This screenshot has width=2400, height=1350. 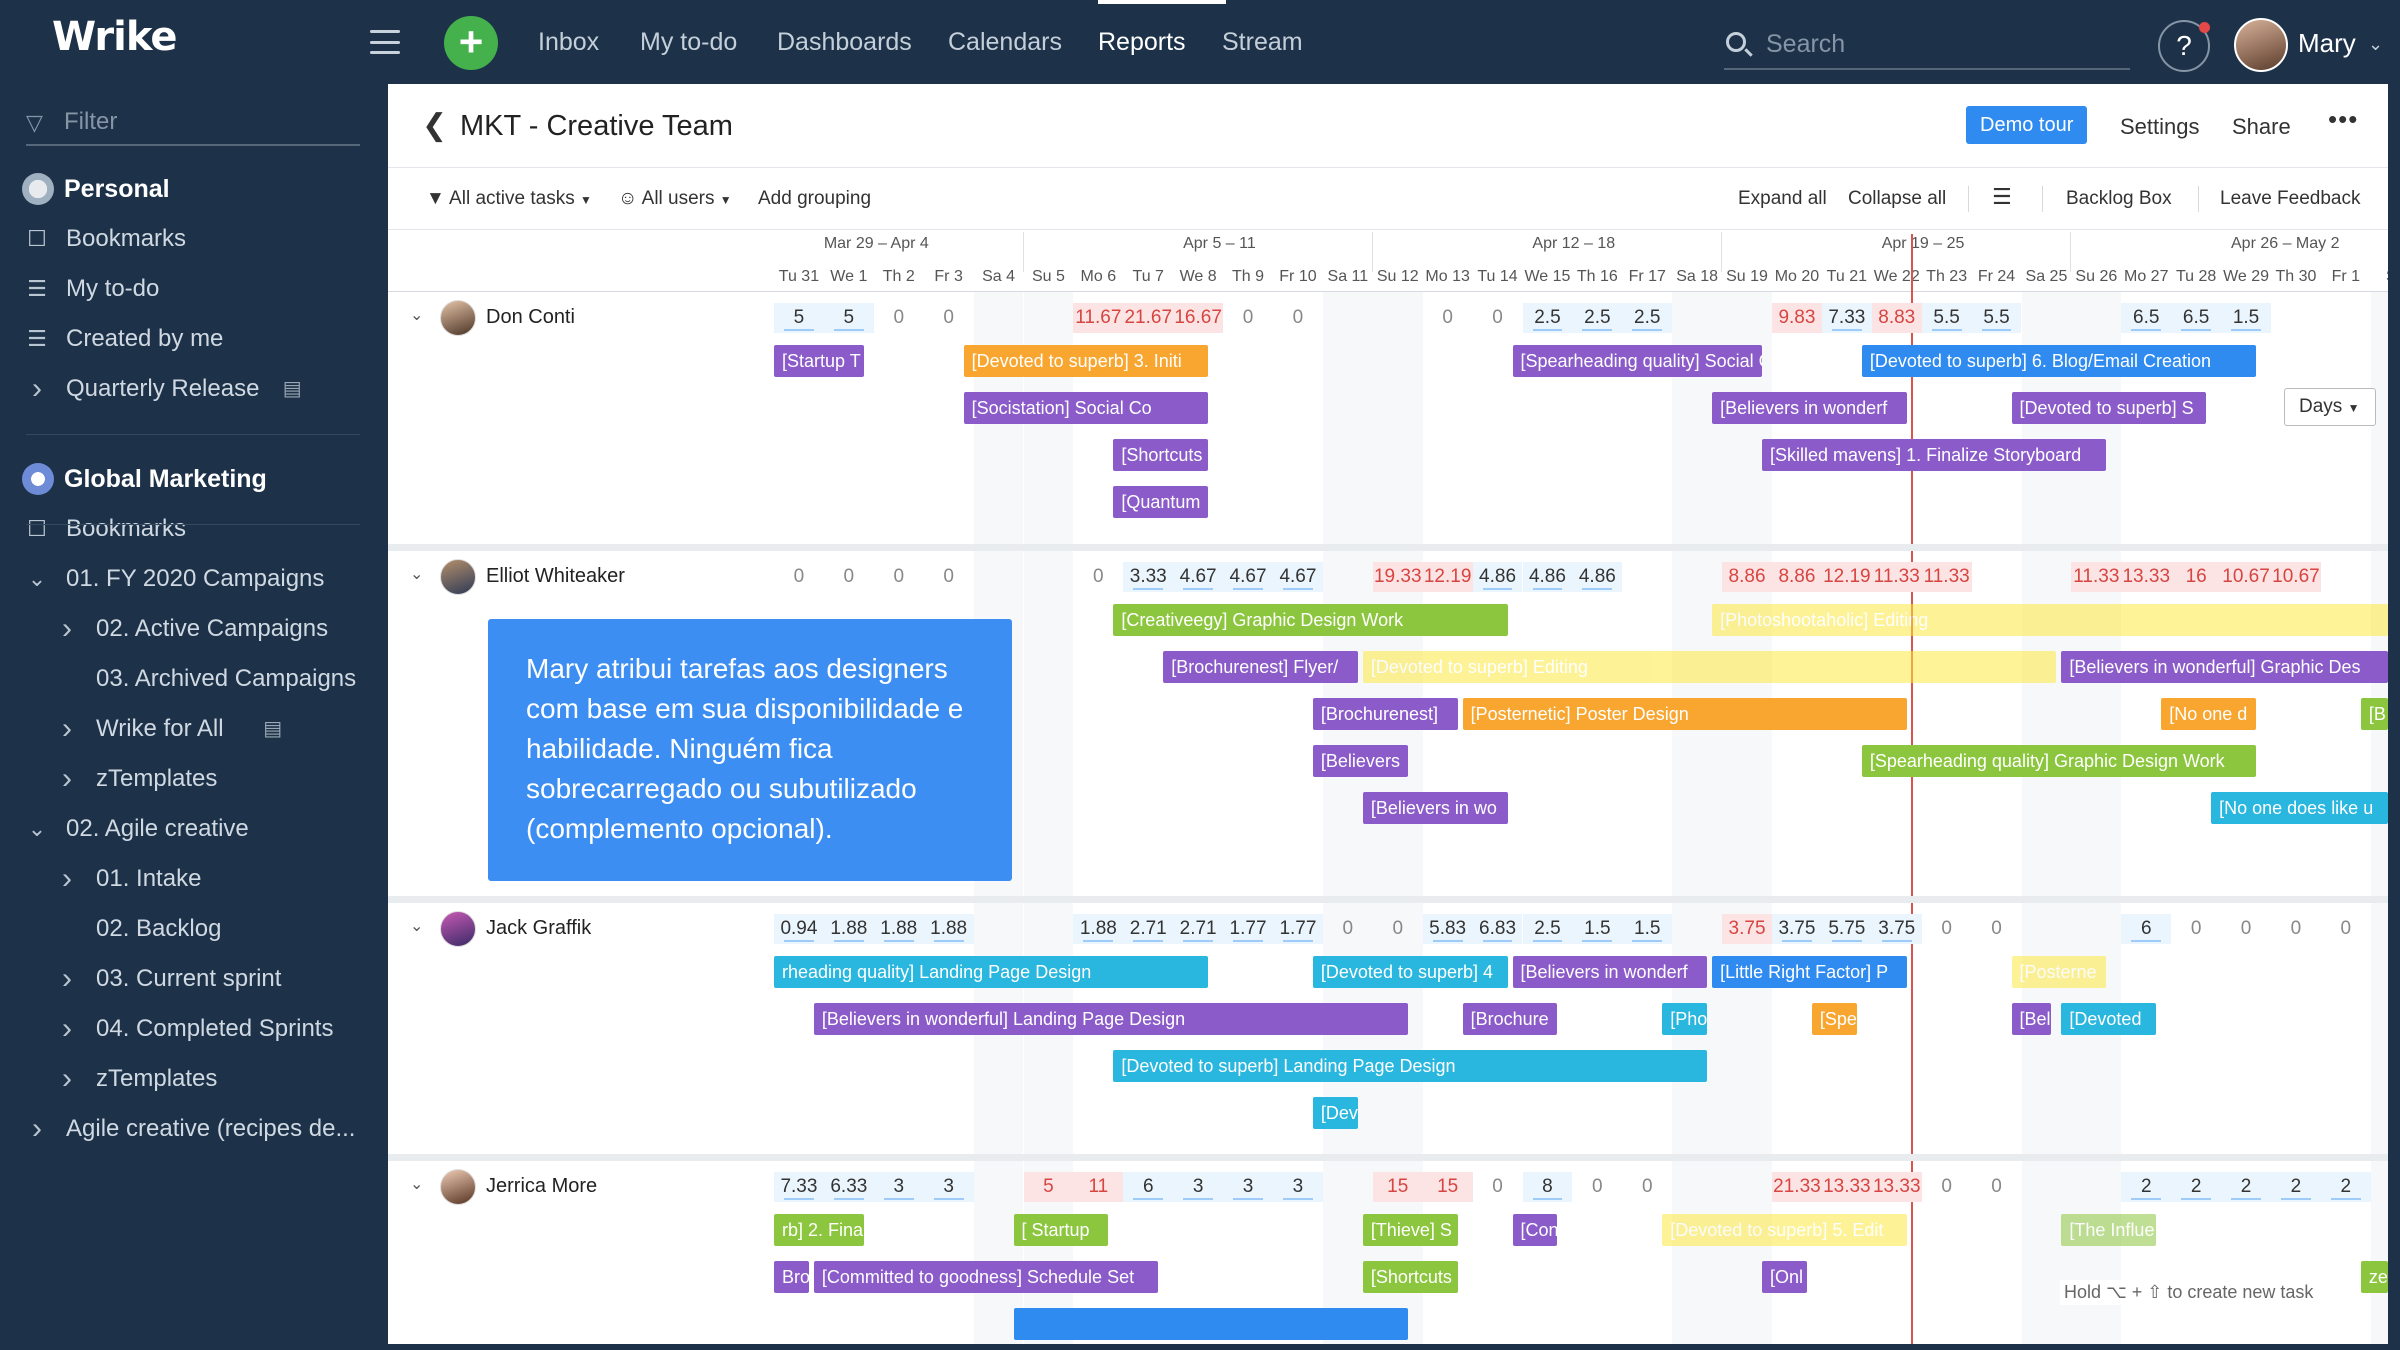 What do you see at coordinates (2109, 408) in the screenshot?
I see `task-bar: [Devoted to superb] S` at bounding box center [2109, 408].